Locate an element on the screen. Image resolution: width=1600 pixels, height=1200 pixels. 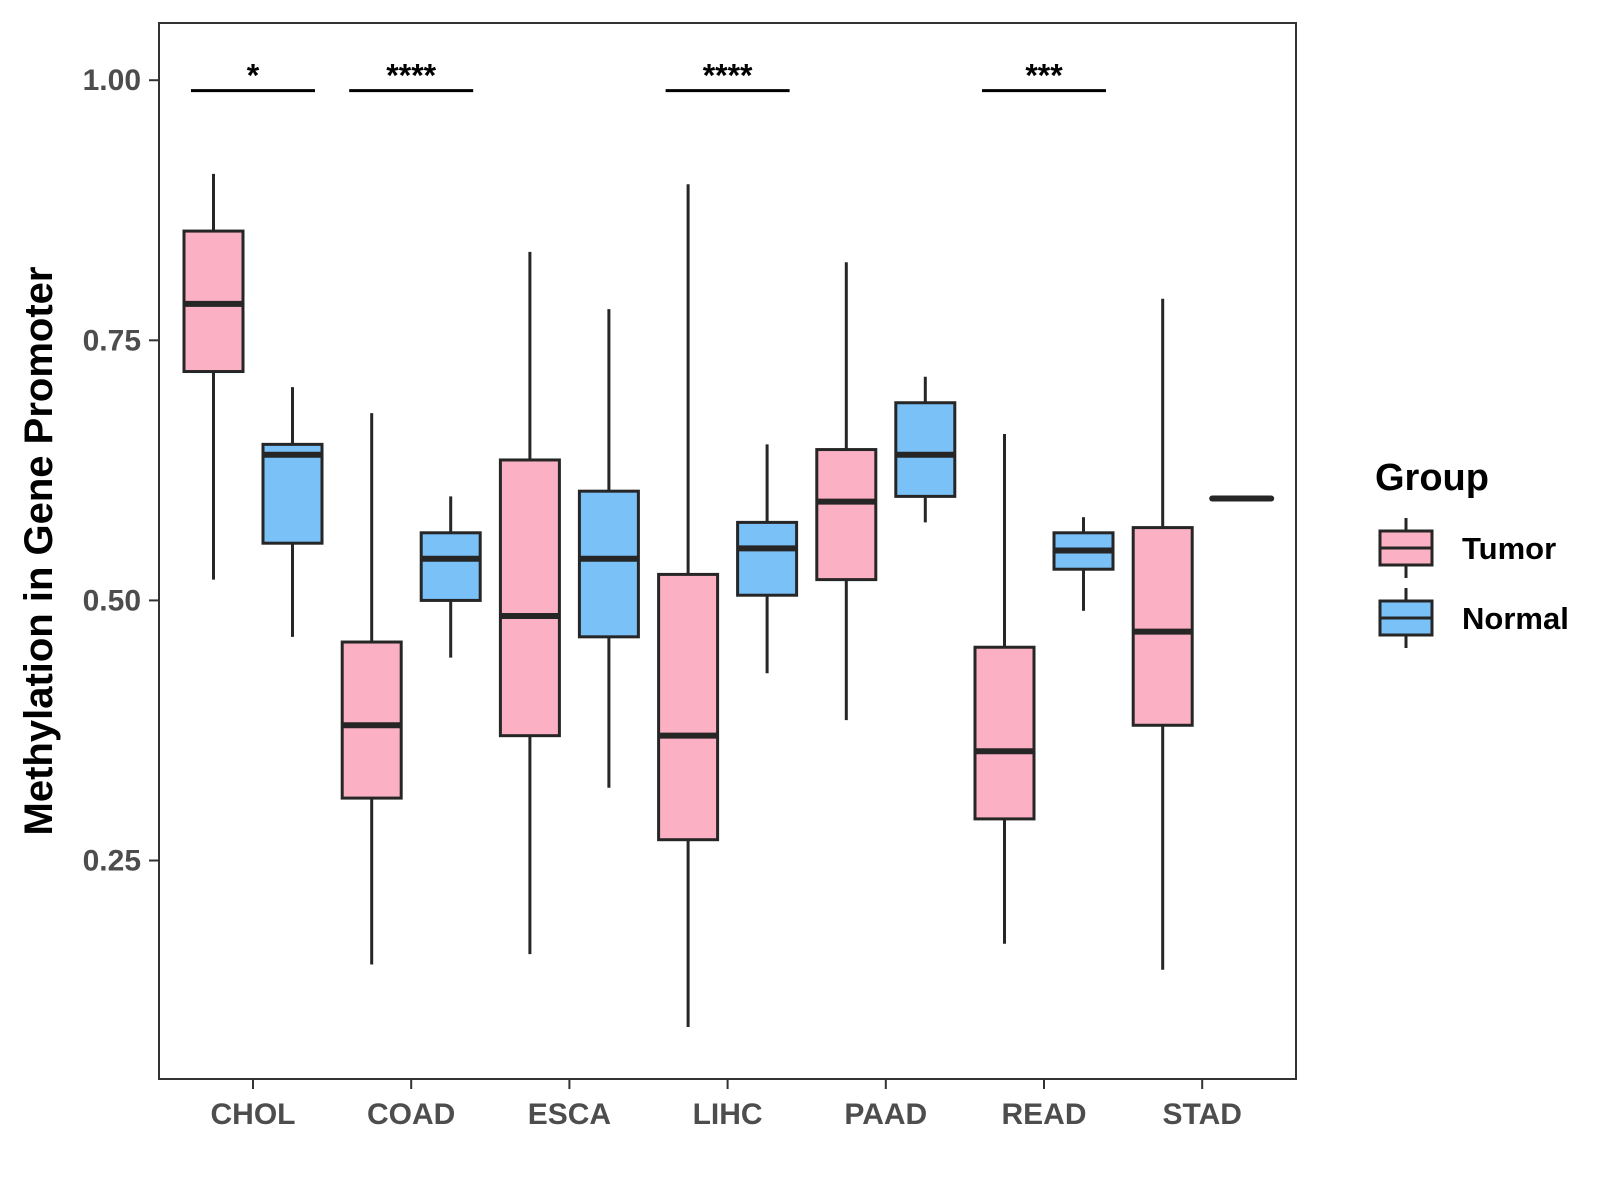
x-tick-label: STAD is located at coordinates (1201, 1114).